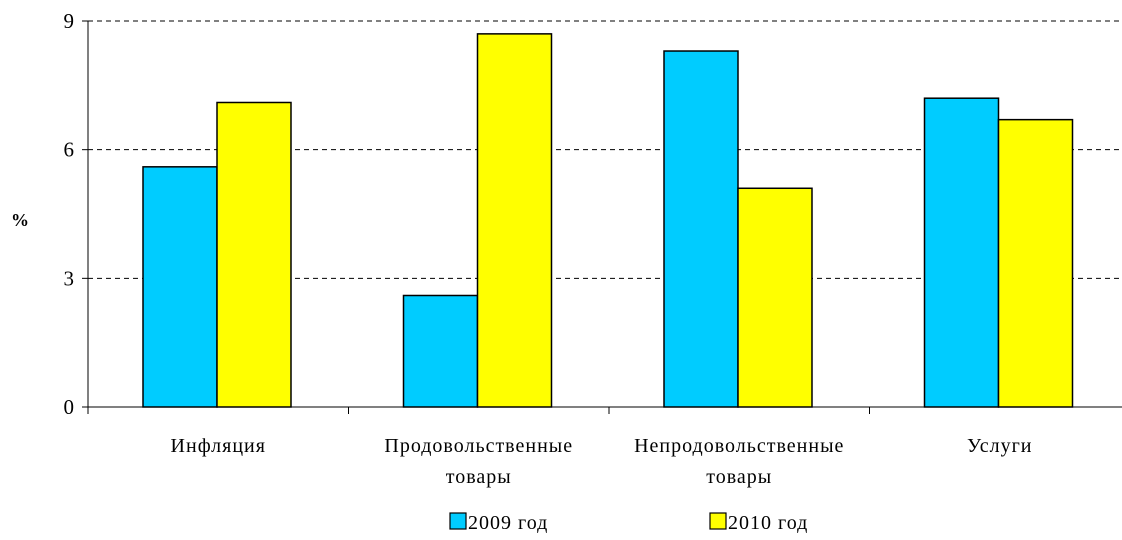 This screenshot has height=540, width=1122. What do you see at coordinates (768, 523) in the screenshot?
I see `legend-label-series-2: 2010 год` at bounding box center [768, 523].